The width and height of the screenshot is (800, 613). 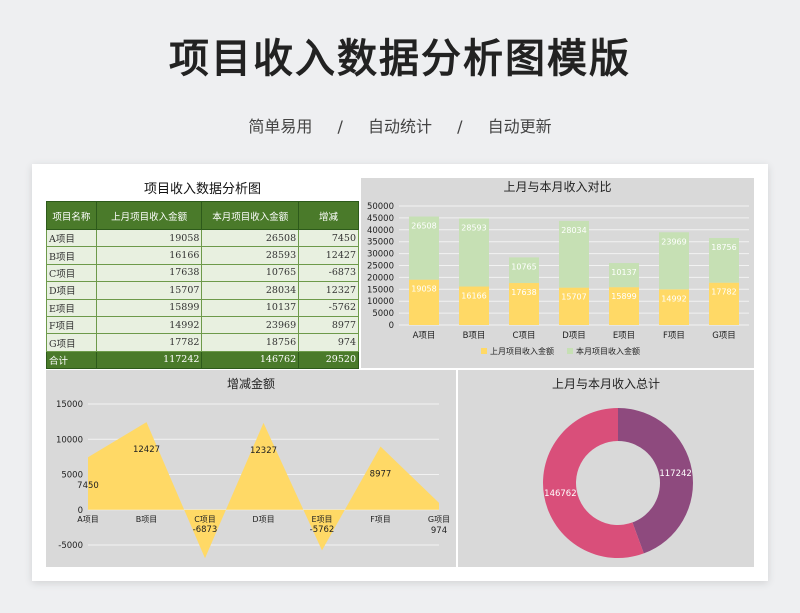 I want to click on table-row: C项目 17638 10765 -6873, so click(x=202, y=273).